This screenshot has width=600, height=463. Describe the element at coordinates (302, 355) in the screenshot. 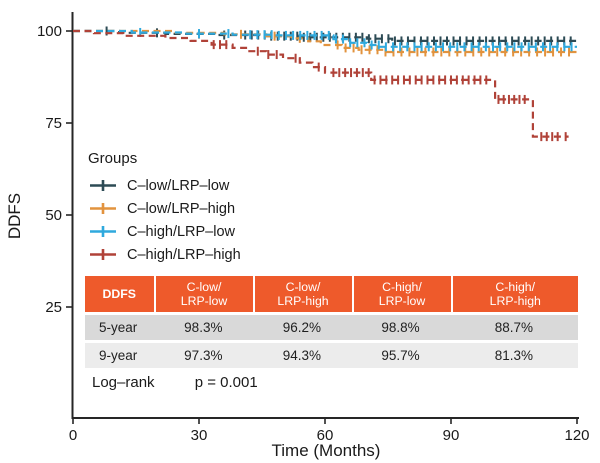

I see `table-value: 94.3%` at that location.